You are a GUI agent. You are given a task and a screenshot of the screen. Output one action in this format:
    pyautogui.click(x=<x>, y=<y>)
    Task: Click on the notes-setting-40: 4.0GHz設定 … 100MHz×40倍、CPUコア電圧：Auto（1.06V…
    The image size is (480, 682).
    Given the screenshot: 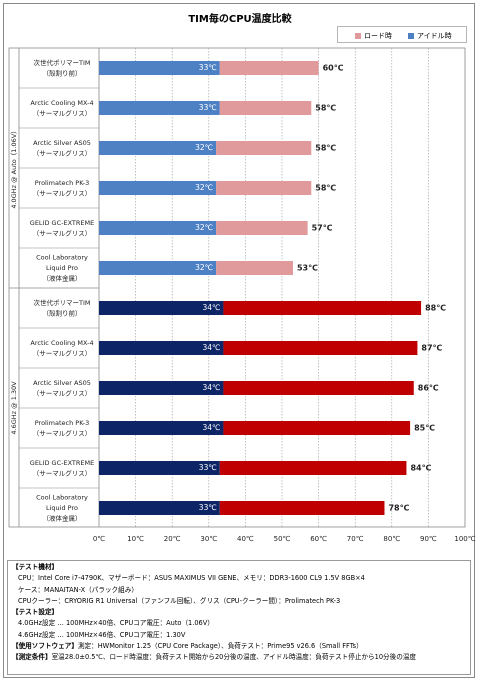 What is the action you would take?
    pyautogui.click(x=116, y=623)
    